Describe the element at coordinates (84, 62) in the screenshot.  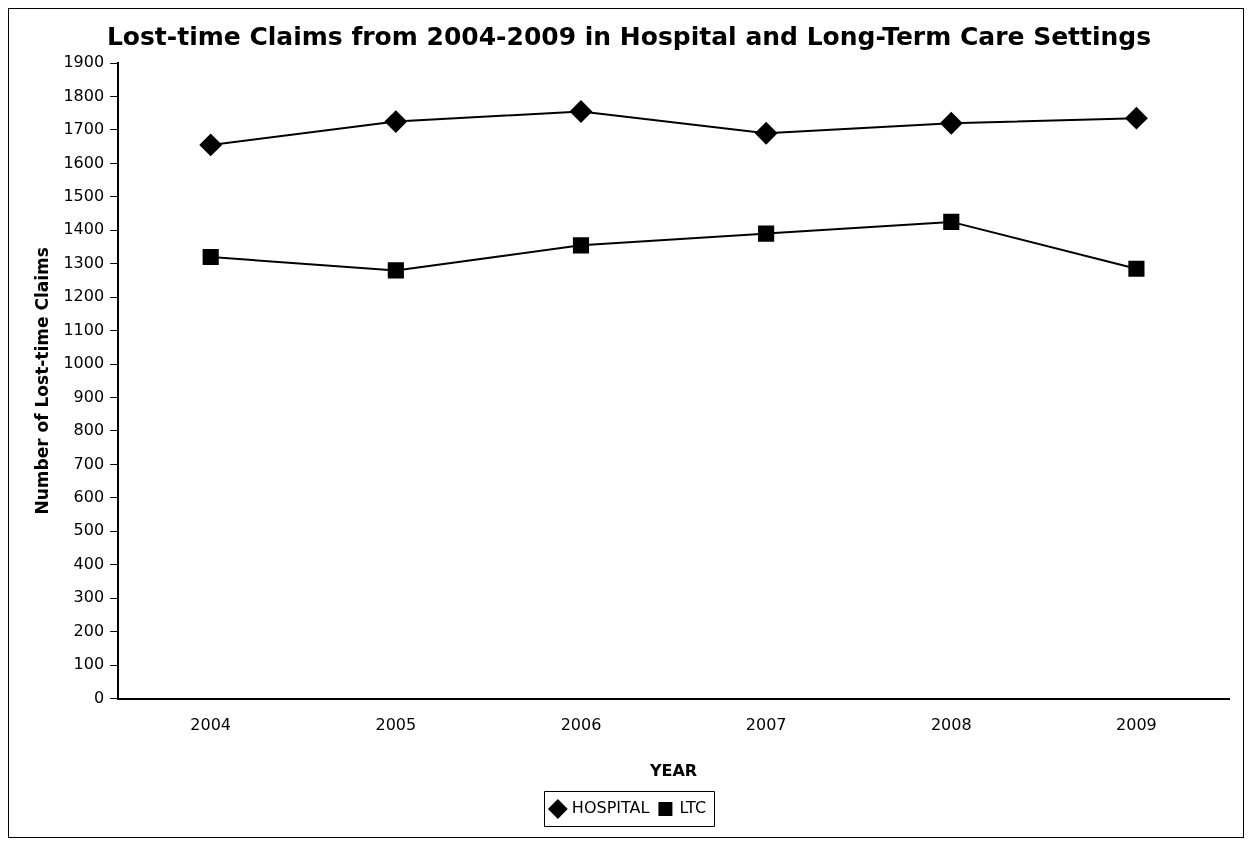
I see `y-tick-label: 1900` at that location.